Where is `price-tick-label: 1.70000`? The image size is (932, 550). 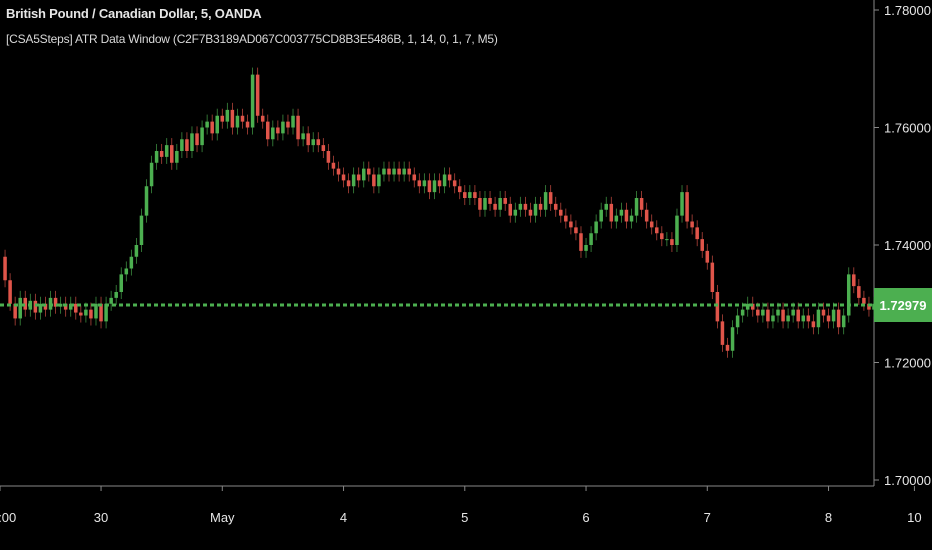 price-tick-label: 1.70000 is located at coordinates (907, 480).